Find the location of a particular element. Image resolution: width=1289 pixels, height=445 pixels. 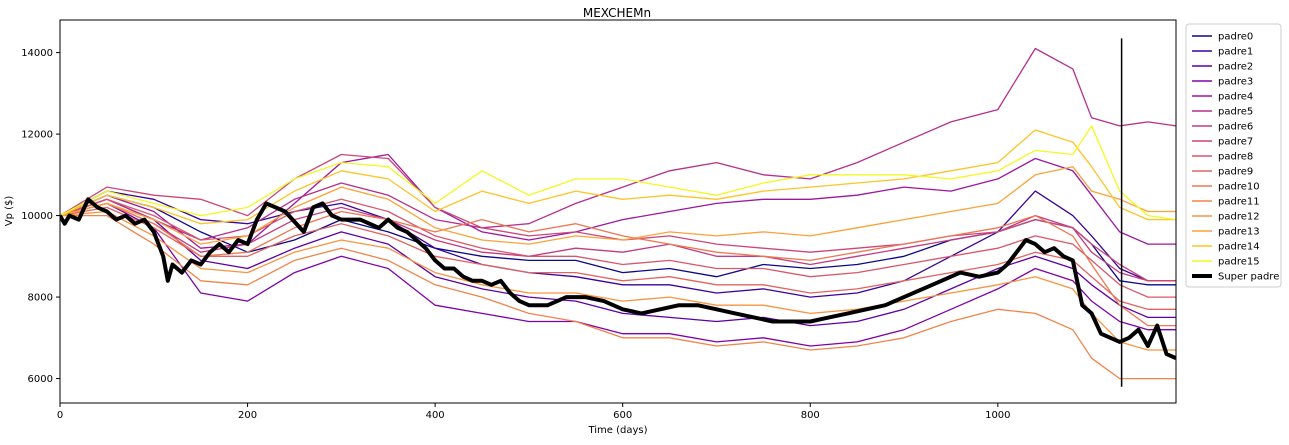

legend-label: padre6 is located at coordinates (1235, 127).